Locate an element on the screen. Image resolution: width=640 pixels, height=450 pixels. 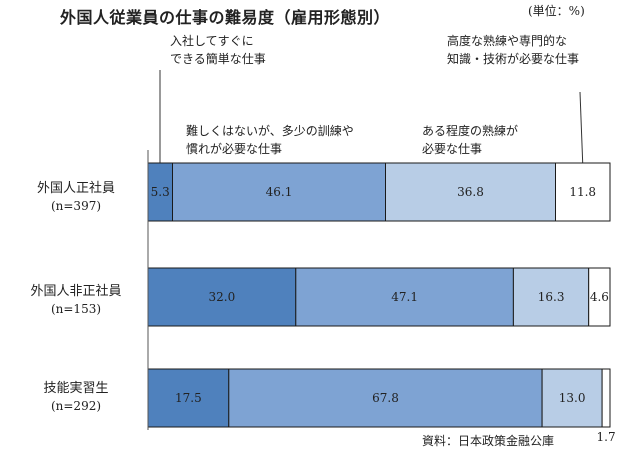
data-label: 32.0 is located at coordinates (222, 297).